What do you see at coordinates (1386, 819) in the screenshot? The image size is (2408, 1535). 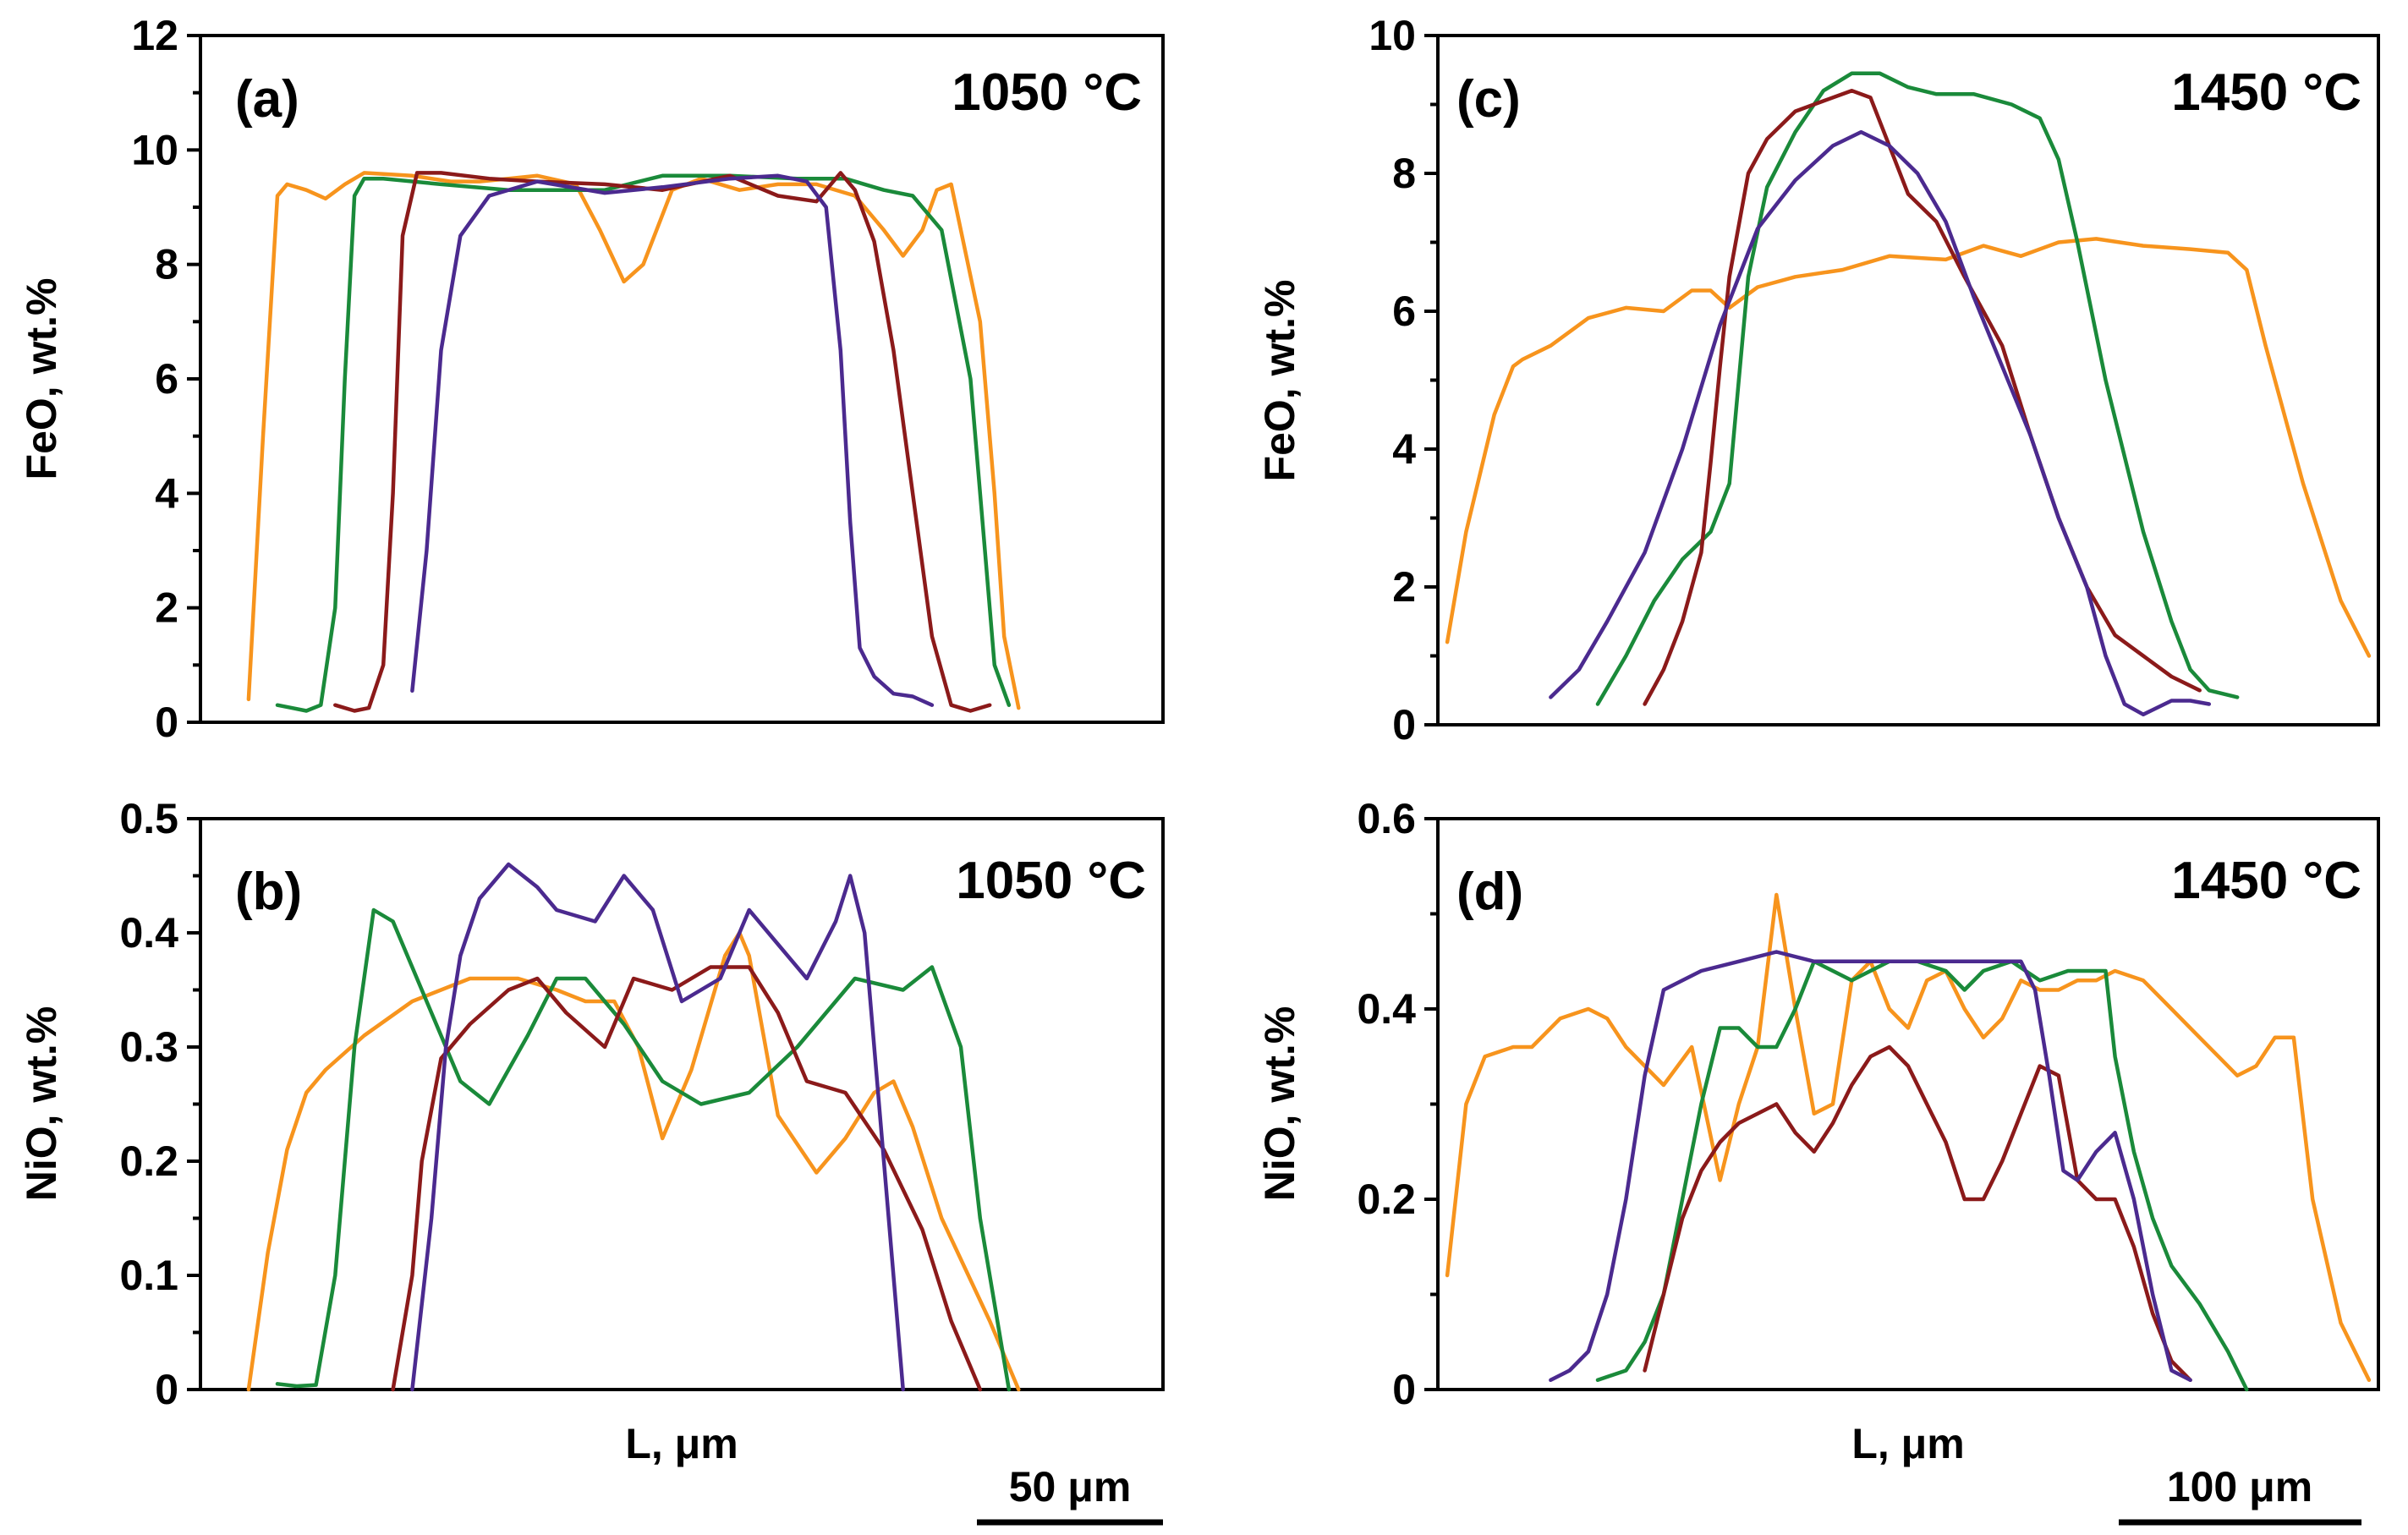 I see `y-tick-label: 0.6` at bounding box center [1386, 819].